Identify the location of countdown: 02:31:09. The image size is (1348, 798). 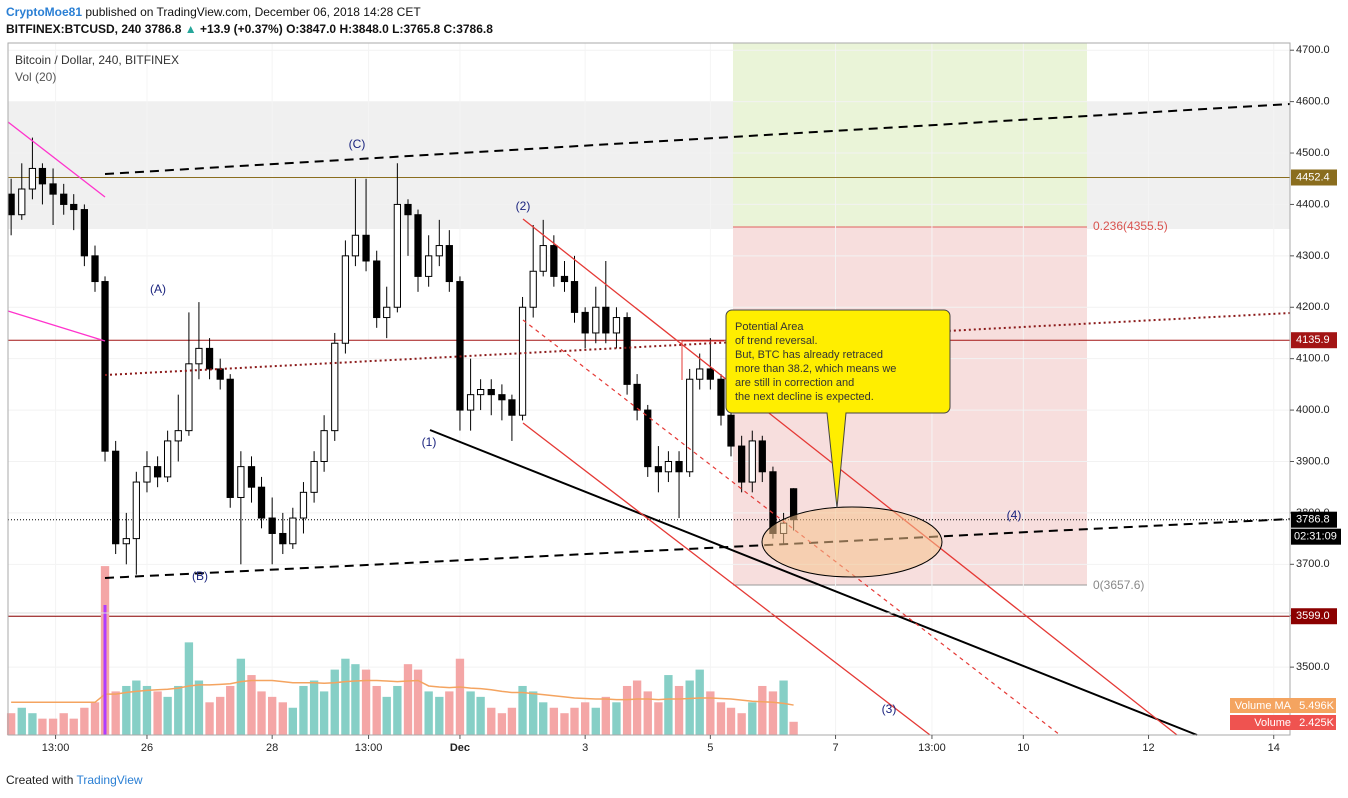
(1315, 537).